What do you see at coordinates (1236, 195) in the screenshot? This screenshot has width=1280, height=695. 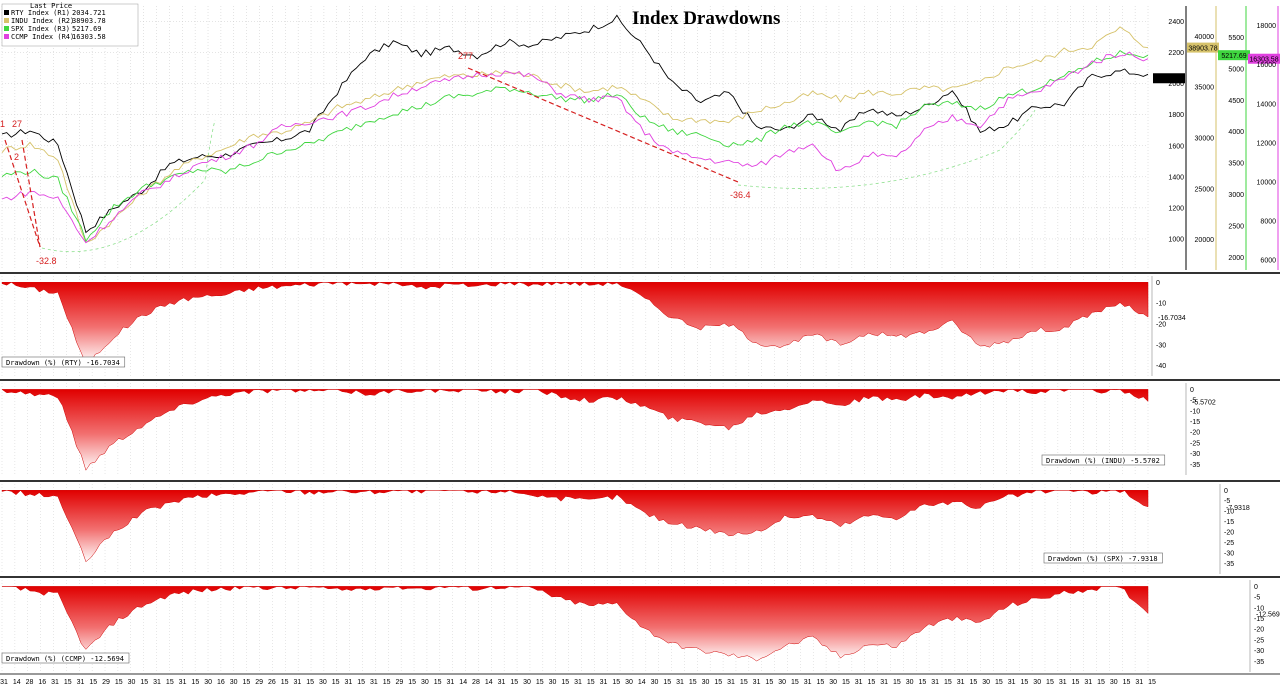 I see `axis-tick-label: 3000` at bounding box center [1236, 195].